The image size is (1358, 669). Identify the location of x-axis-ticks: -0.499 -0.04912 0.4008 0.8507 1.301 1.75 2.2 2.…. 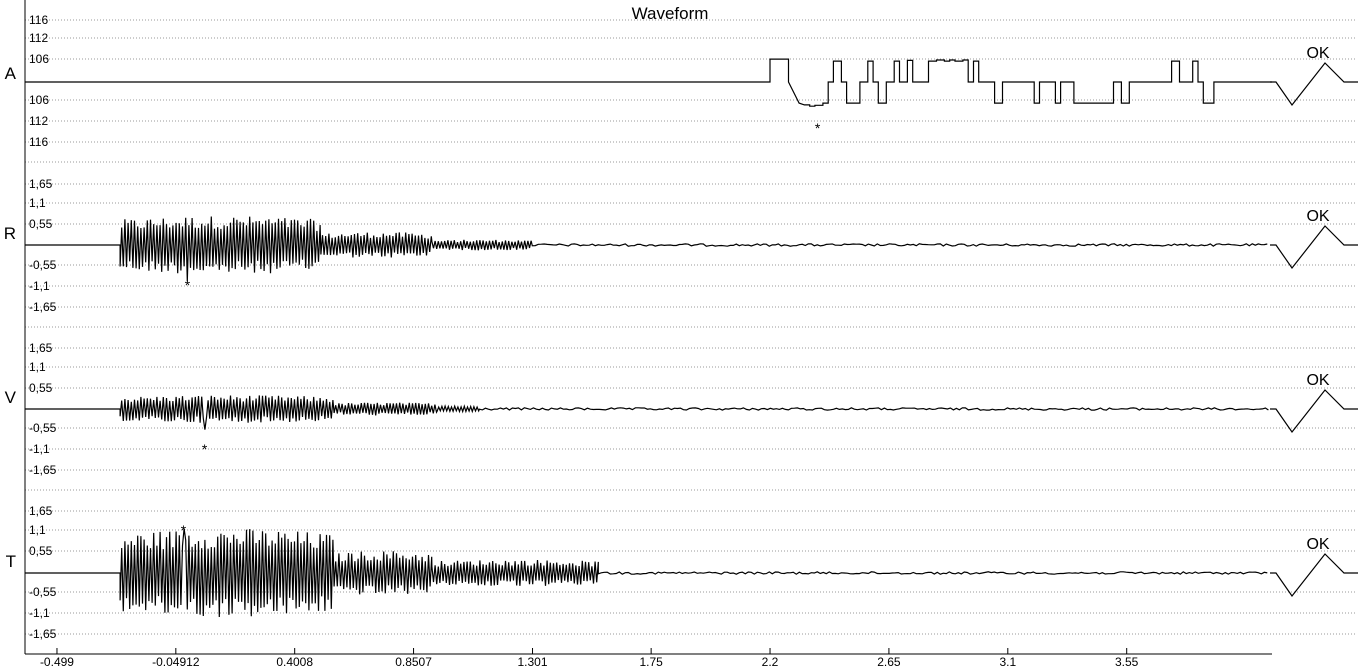
(589, 658).